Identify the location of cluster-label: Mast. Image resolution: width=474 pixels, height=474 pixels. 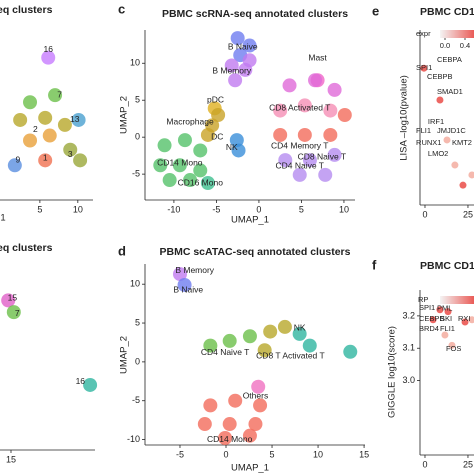
(317, 57).